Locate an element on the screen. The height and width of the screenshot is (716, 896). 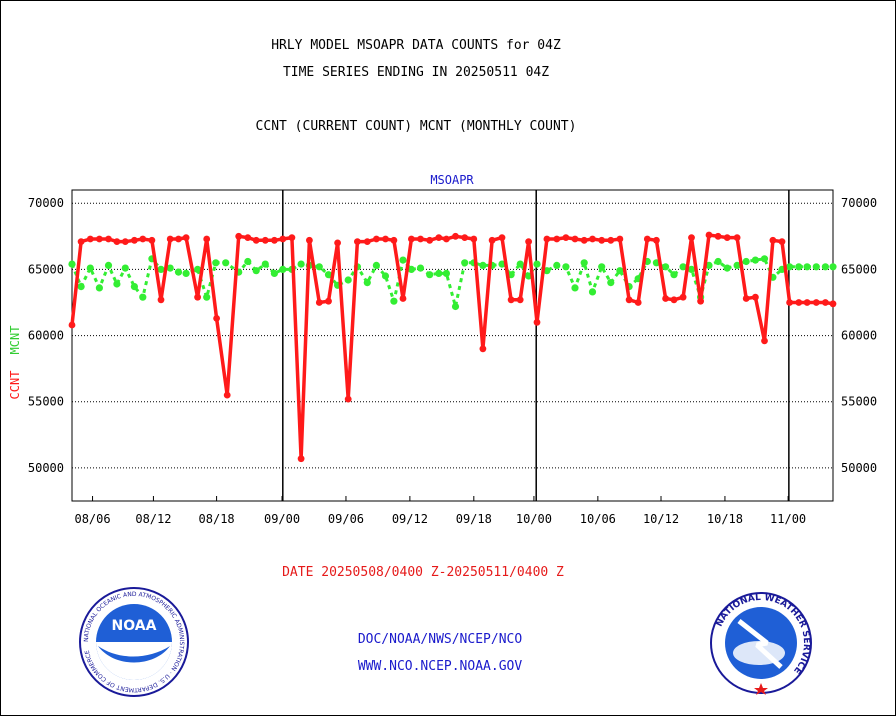
x-tick-label: 10/06 is located at coordinates (598, 519).